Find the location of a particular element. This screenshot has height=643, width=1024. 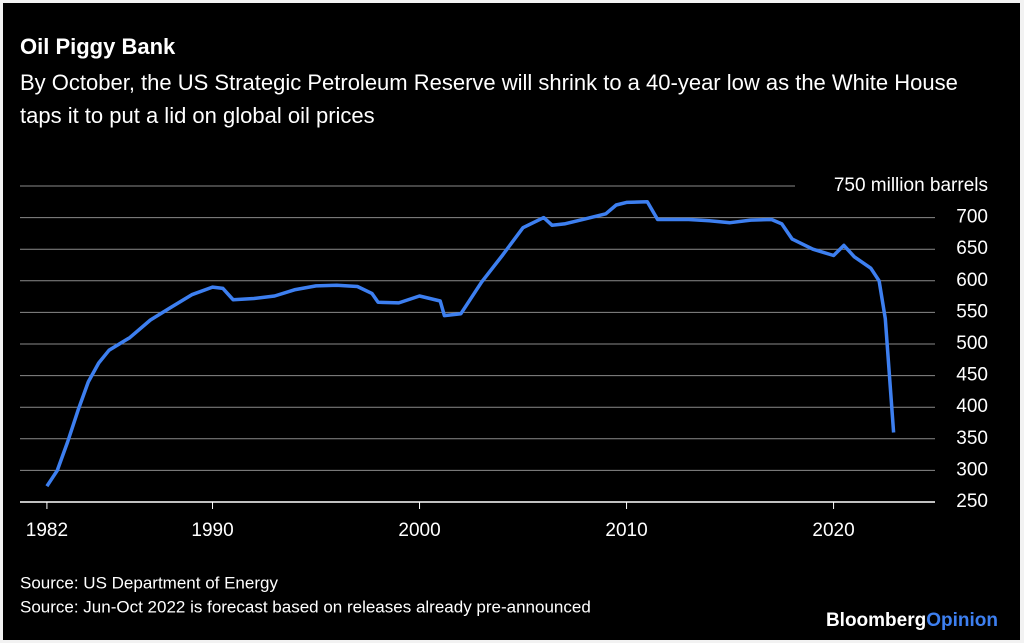

y-tick-label: 350 is located at coordinates (972, 438).